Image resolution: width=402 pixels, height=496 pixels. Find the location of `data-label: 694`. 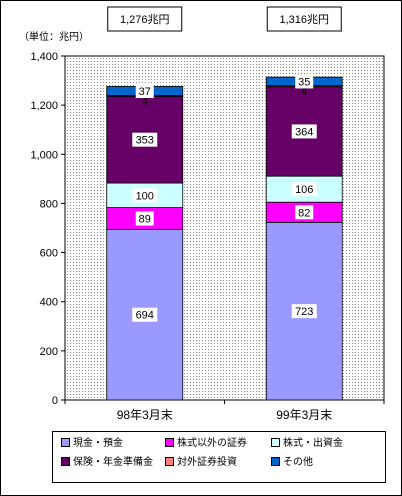

data-label: 694 is located at coordinates (145, 316).